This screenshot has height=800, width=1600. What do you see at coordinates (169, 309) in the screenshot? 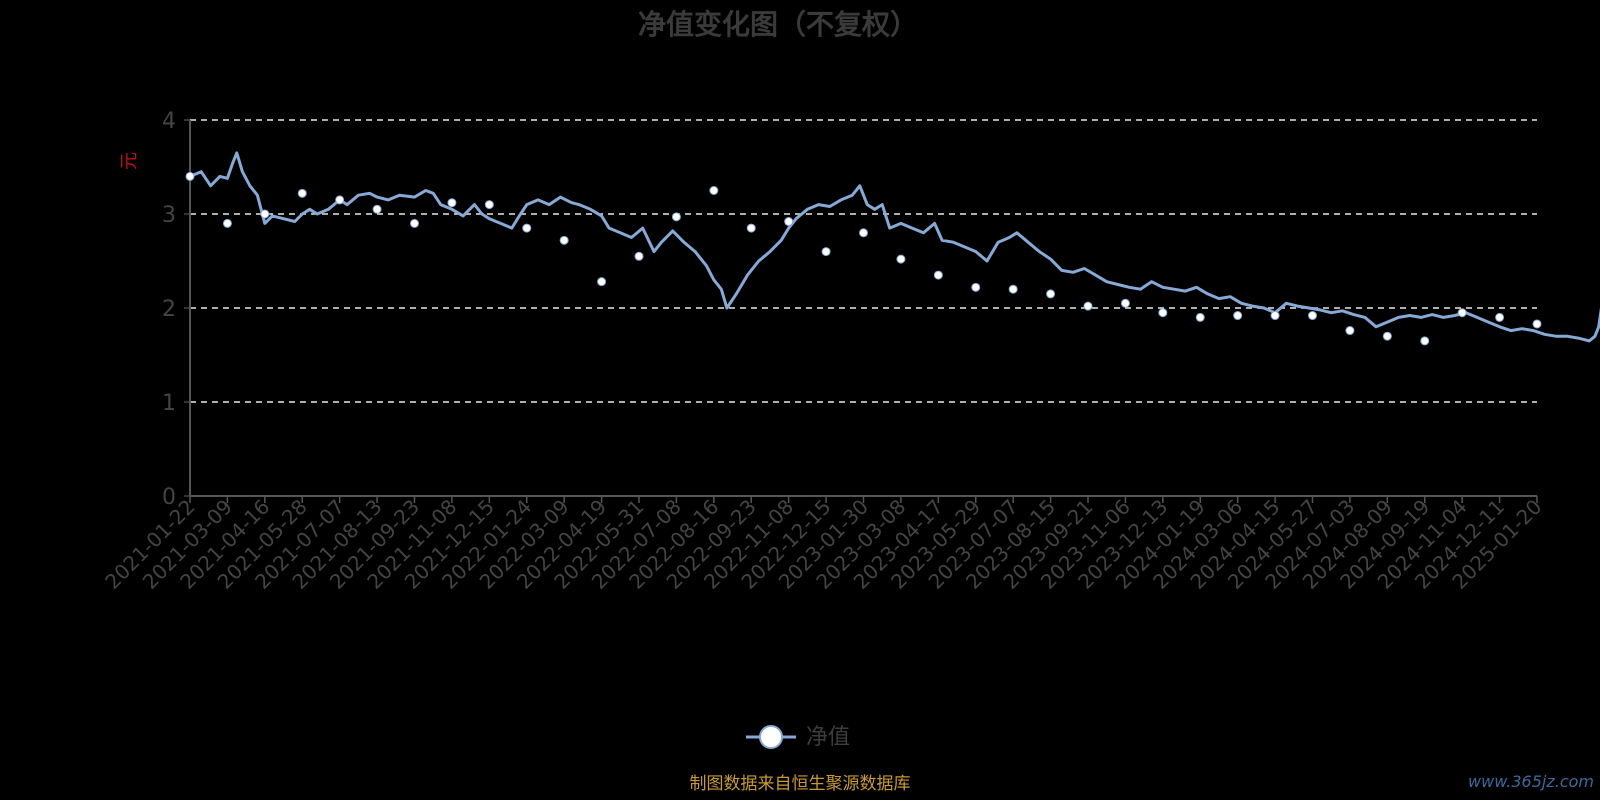
I see `y-tick-label: 2` at bounding box center [169, 309].